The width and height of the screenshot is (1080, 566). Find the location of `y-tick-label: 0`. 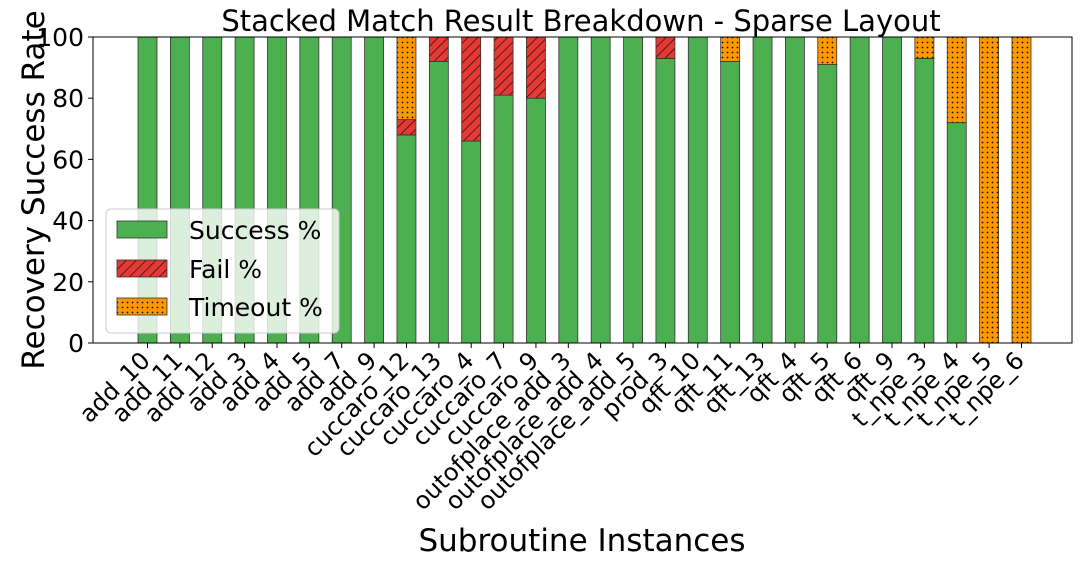

y-tick-label: 0 is located at coordinates (76, 343).